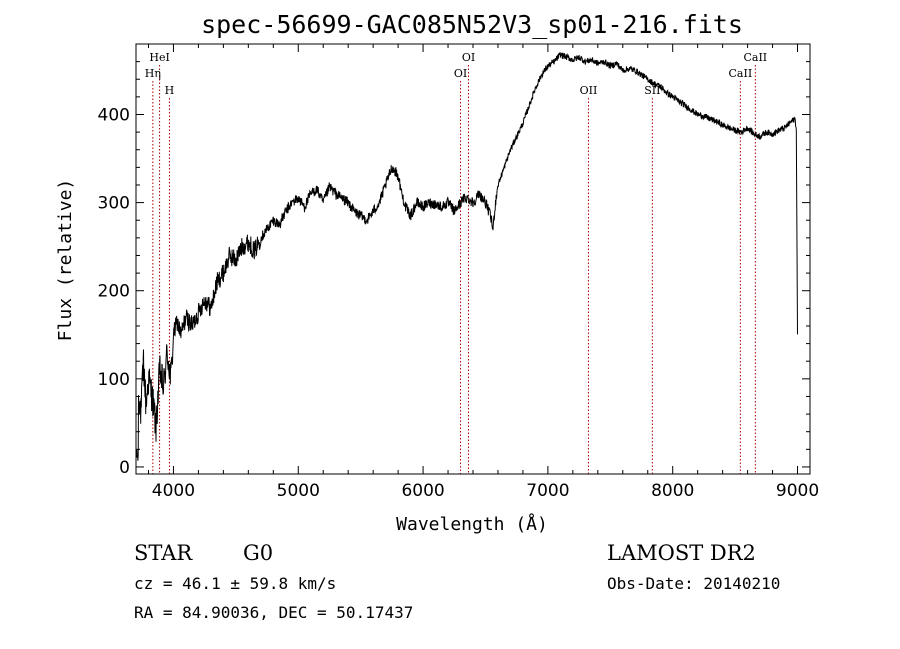  What do you see at coordinates (153, 73) in the screenshot?
I see `line-marker-label: Hη` at bounding box center [153, 73].